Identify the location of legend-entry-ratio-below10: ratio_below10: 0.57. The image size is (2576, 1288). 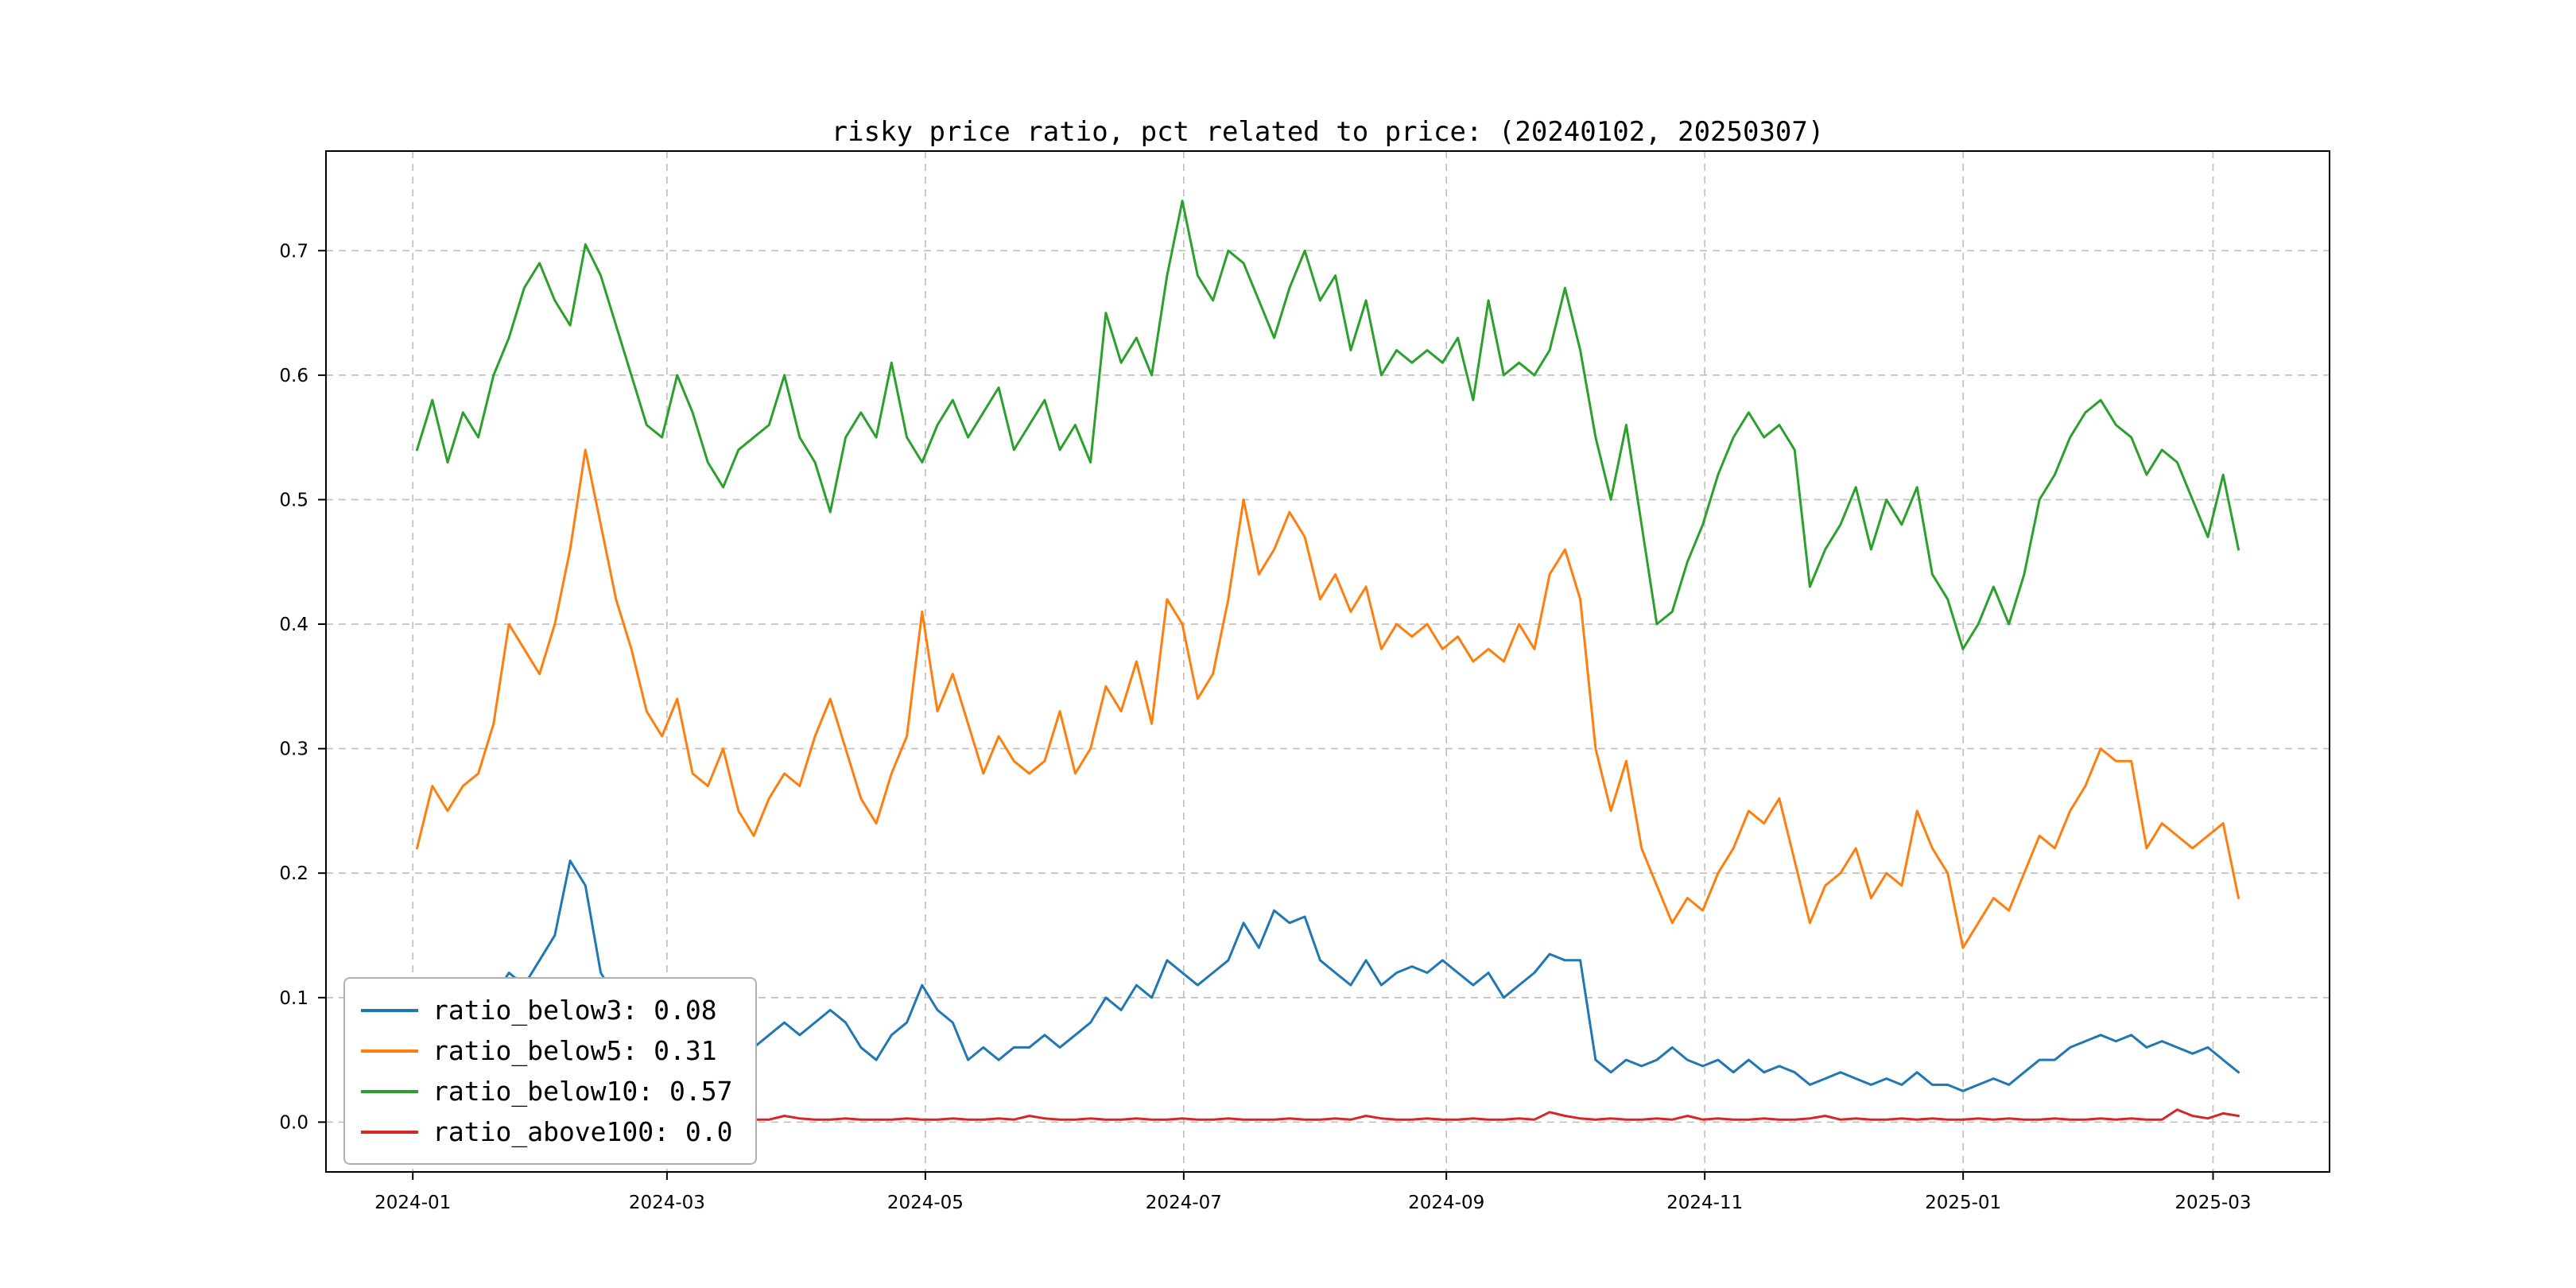
(547, 1091).